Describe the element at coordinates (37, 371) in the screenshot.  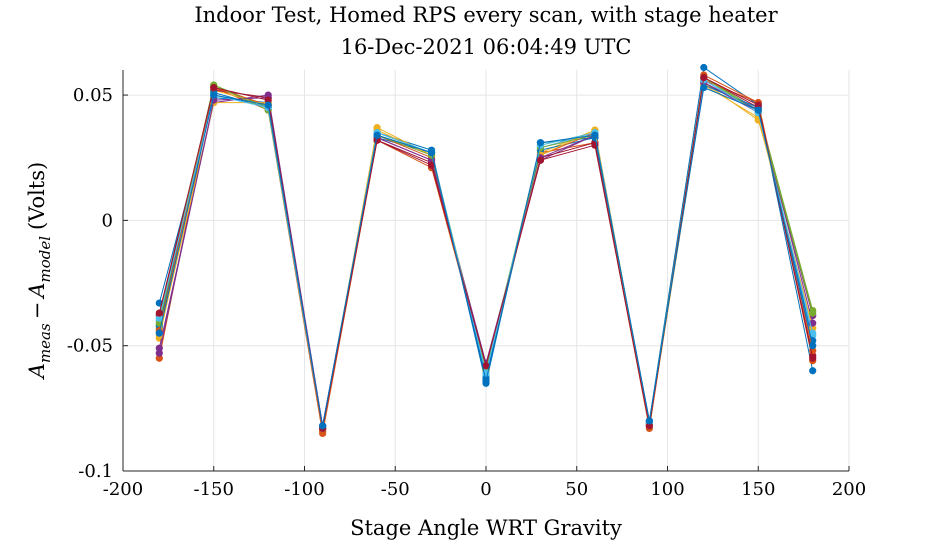
I see `y-label-symbol: A` at that location.